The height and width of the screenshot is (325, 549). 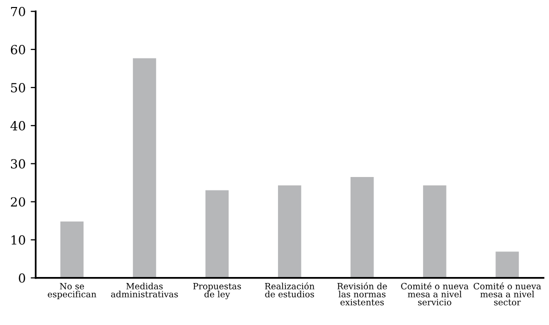 What do you see at coordinates (22, 278) in the screenshot?
I see `y-tick-label: 0` at bounding box center [22, 278].